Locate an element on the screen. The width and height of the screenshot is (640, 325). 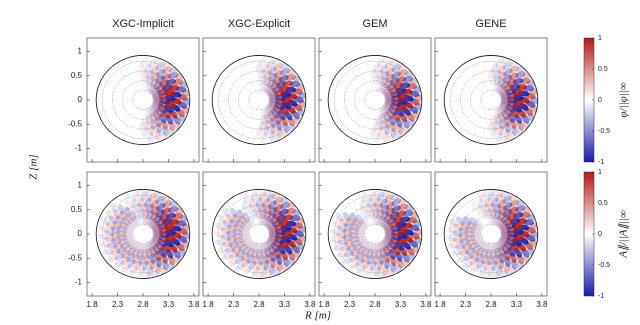
y-tick-label: -0.5 is located at coordinates (75, 123).